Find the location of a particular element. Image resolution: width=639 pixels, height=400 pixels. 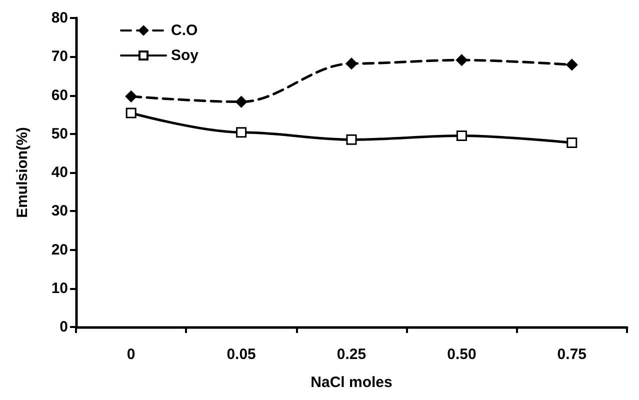

x-tick-label: 0.75 is located at coordinates (571, 354).